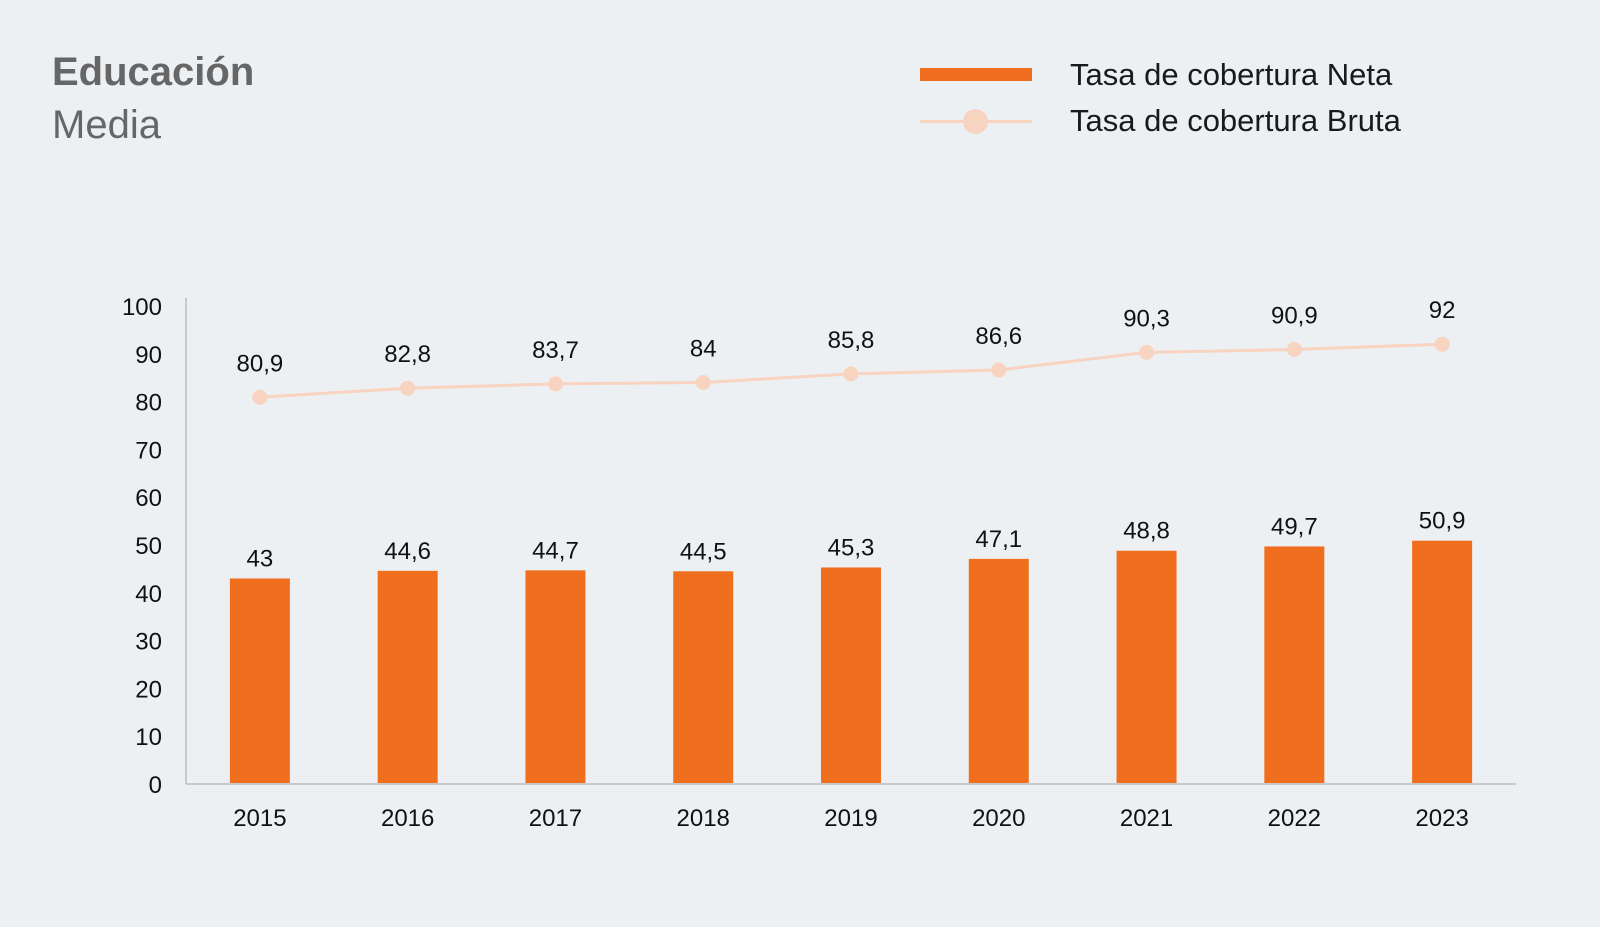  I want to click on y-tick-label: 20, so click(148, 689).